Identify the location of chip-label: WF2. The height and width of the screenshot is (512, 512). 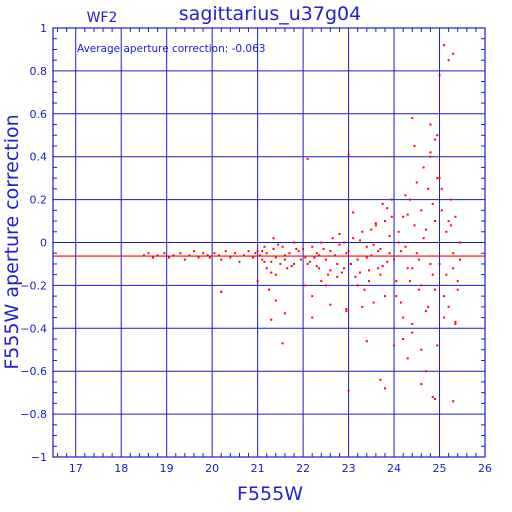
(102, 18).